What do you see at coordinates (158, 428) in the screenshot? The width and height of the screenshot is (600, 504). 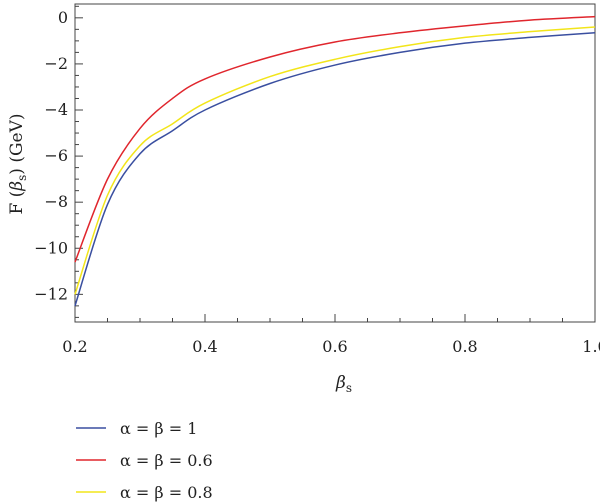 I see `legend-label-0: α = β = 1` at bounding box center [158, 428].